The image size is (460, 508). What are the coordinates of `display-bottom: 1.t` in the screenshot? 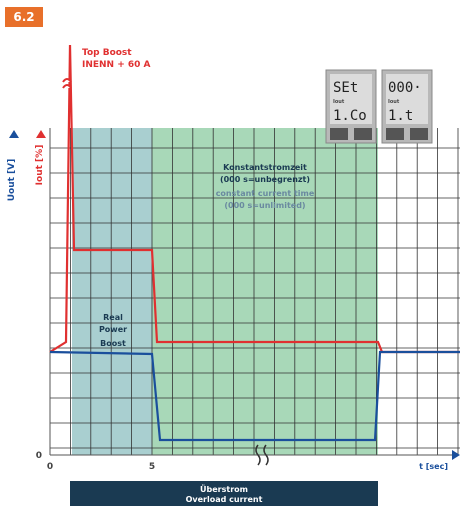 It's located at (400, 116).